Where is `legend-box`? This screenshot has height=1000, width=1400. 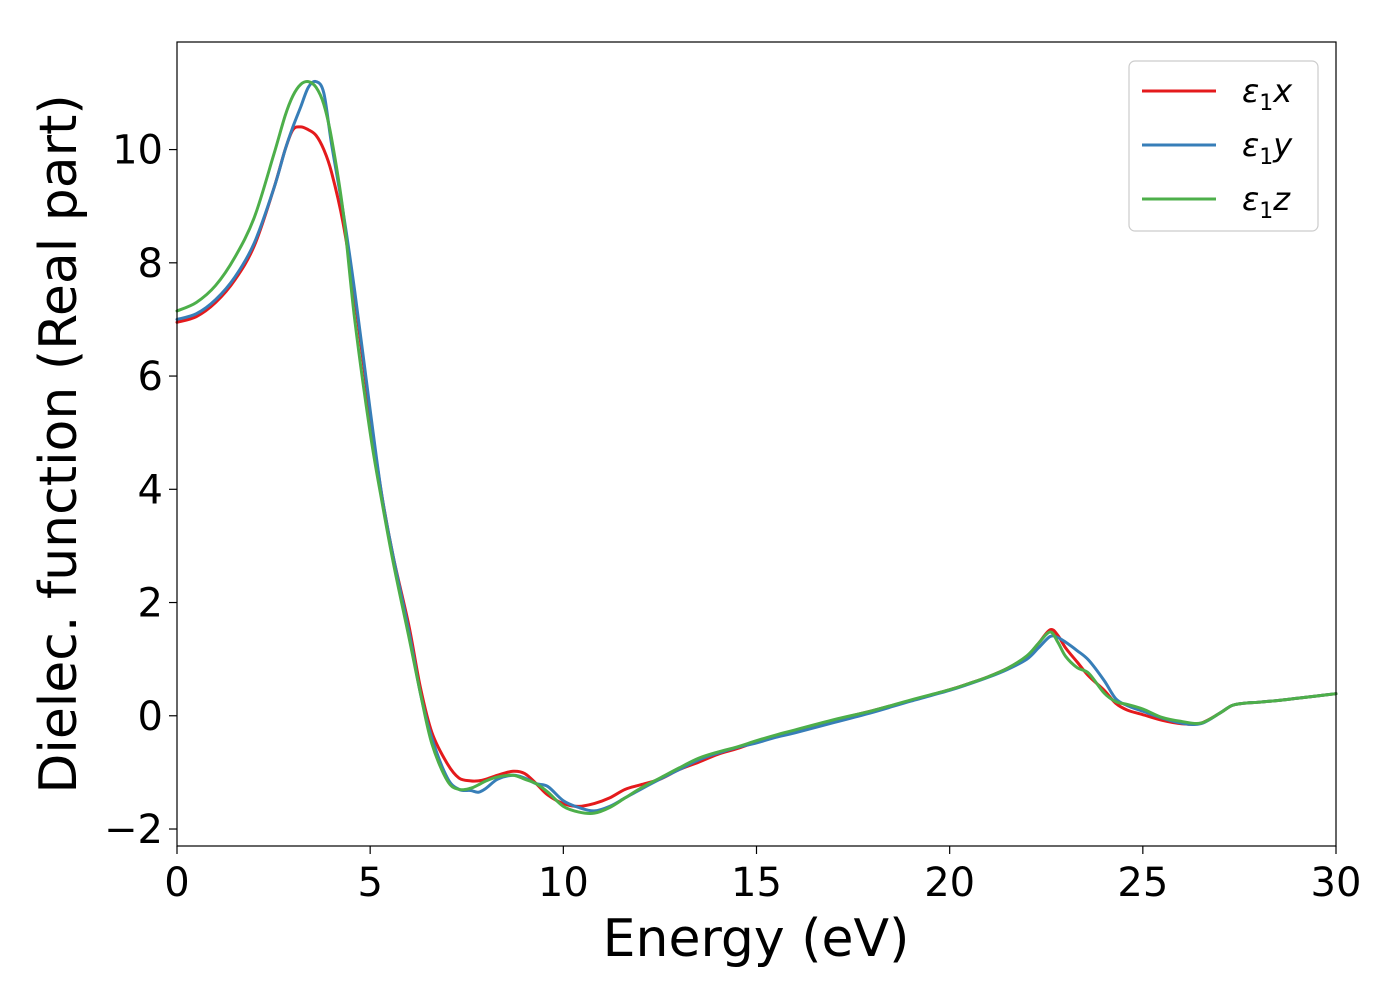 legend-box is located at coordinates (1223, 146).